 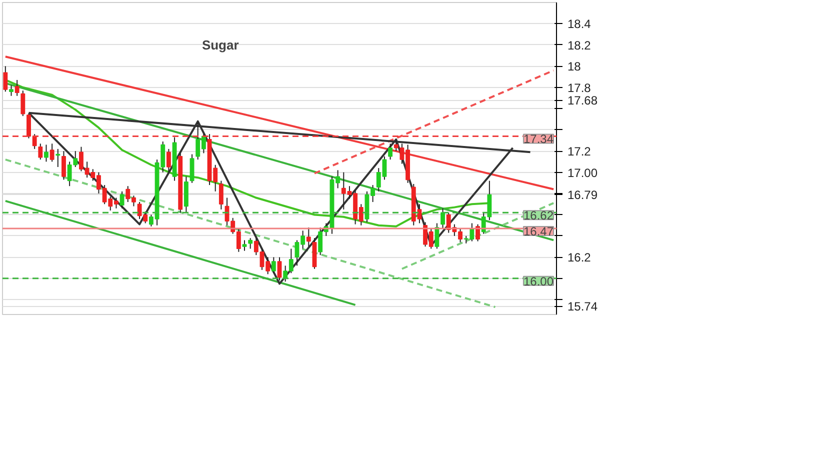 What do you see at coordinates (538, 281) in the screenshot?
I see `ref-line-label: 16.00` at bounding box center [538, 281].